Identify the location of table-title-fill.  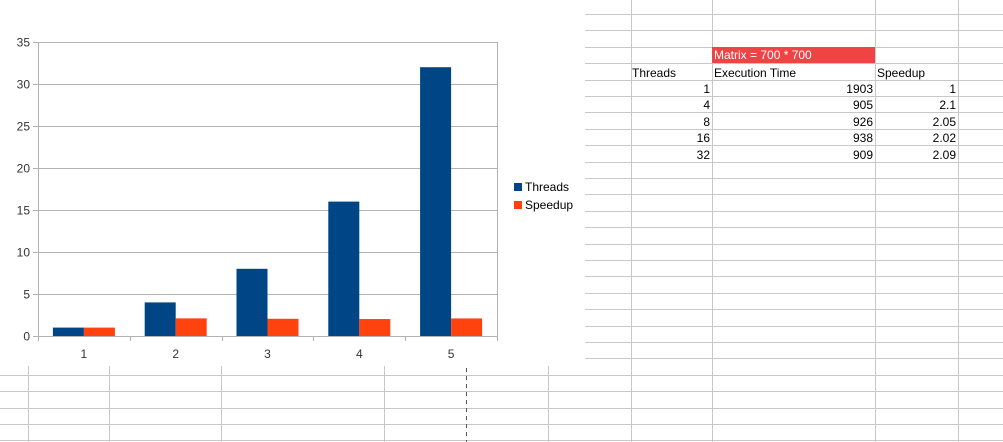
(793, 55).